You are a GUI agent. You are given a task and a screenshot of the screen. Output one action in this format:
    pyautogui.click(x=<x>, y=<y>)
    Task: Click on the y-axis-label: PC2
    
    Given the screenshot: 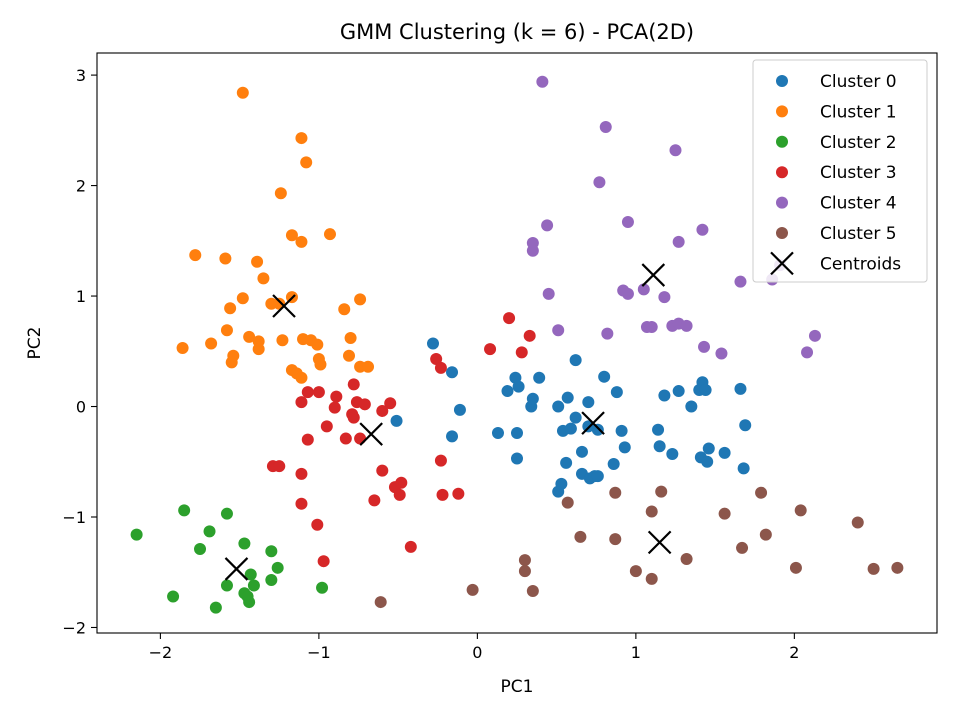 What is the action you would take?
    pyautogui.click(x=35, y=343)
    